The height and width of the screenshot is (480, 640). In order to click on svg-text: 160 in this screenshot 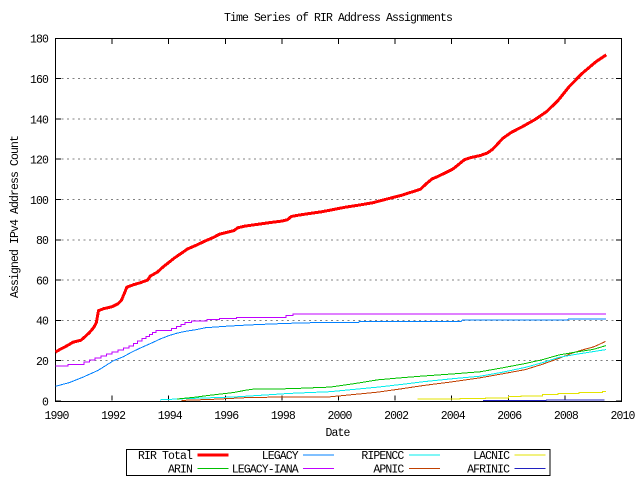, I will do `click(39, 80)`.